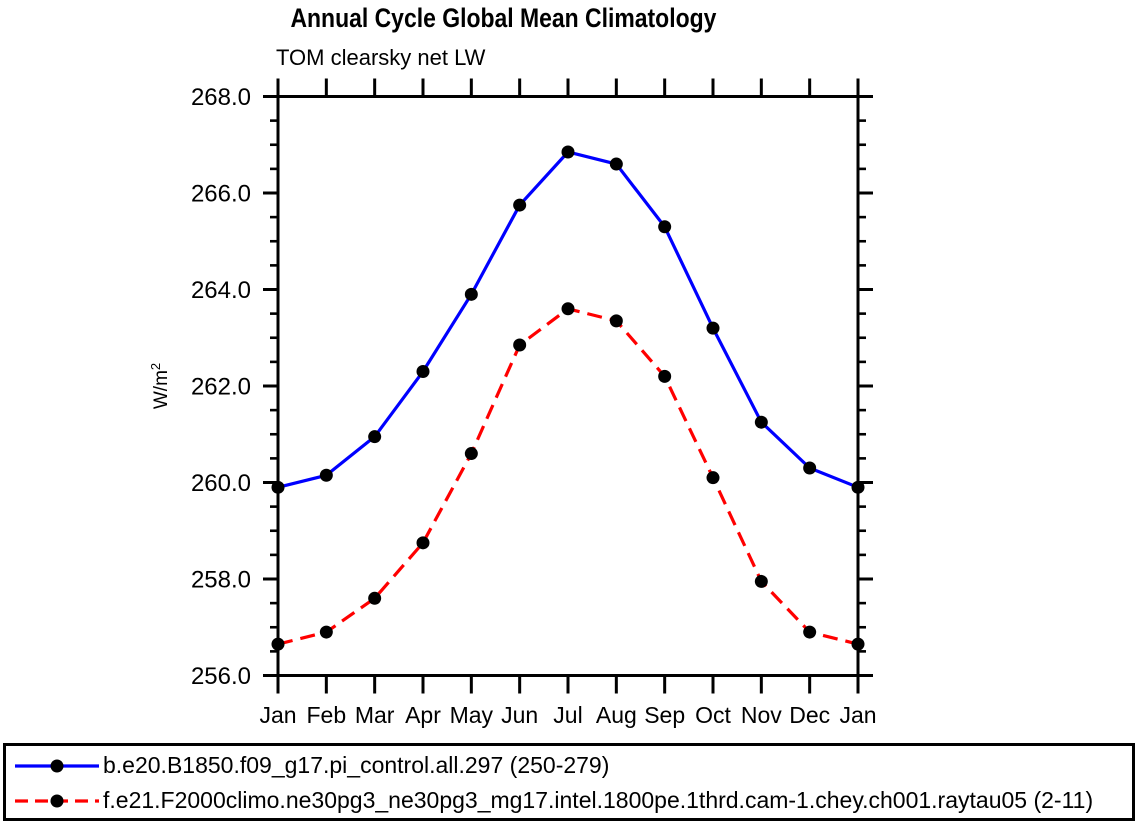 Image resolution: width=1138 pixels, height=827 pixels. What do you see at coordinates (221, 580) in the screenshot?
I see `svg-text: 258.0` at bounding box center [221, 580].